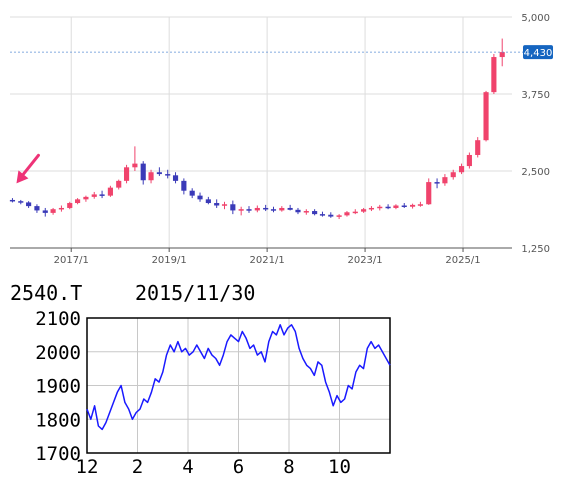 Image resolution: width=565 pixels, height=481 pixels. Describe the element at coordinates (267, 260) in the screenshot. I see `top-x-tick-label: 2021/1` at that location.